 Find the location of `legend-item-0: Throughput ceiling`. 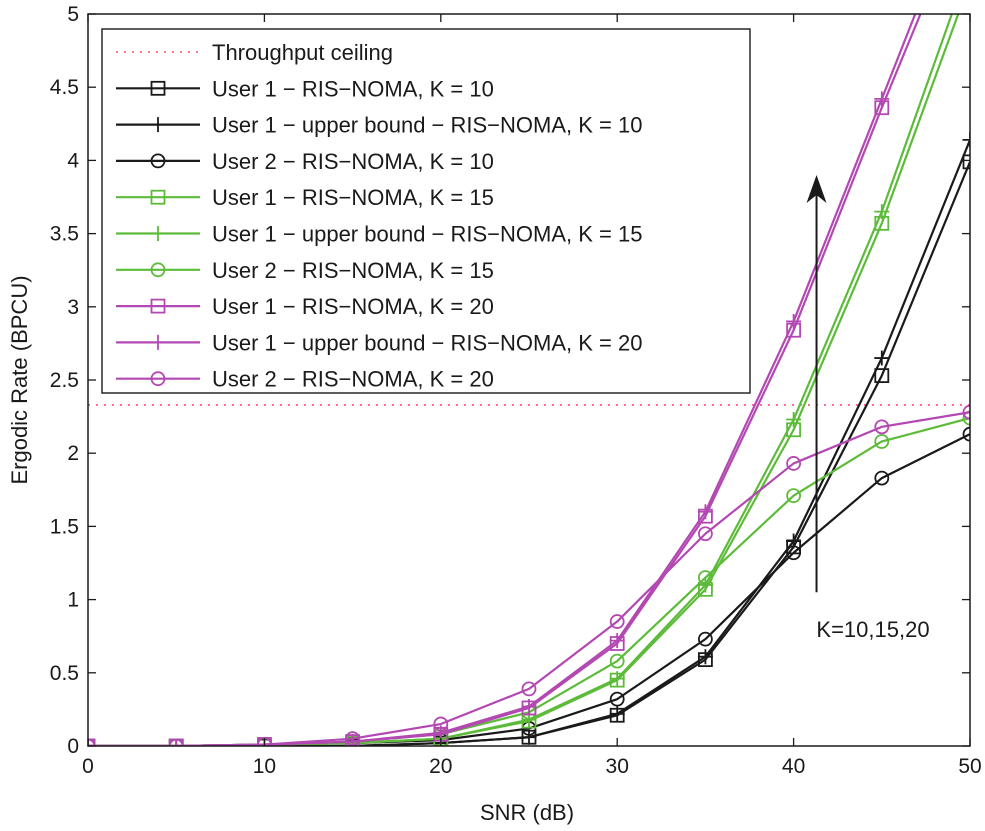

legend-item-0: Throughput ceiling is located at coordinates (254, 52).